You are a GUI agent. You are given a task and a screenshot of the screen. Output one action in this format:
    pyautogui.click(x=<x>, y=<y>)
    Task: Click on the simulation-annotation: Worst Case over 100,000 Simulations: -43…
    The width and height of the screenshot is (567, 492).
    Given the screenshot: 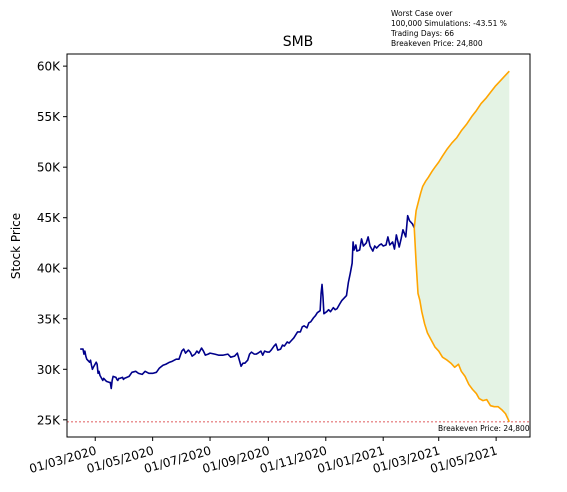 What is the action you would take?
    pyautogui.click(x=448, y=28)
    